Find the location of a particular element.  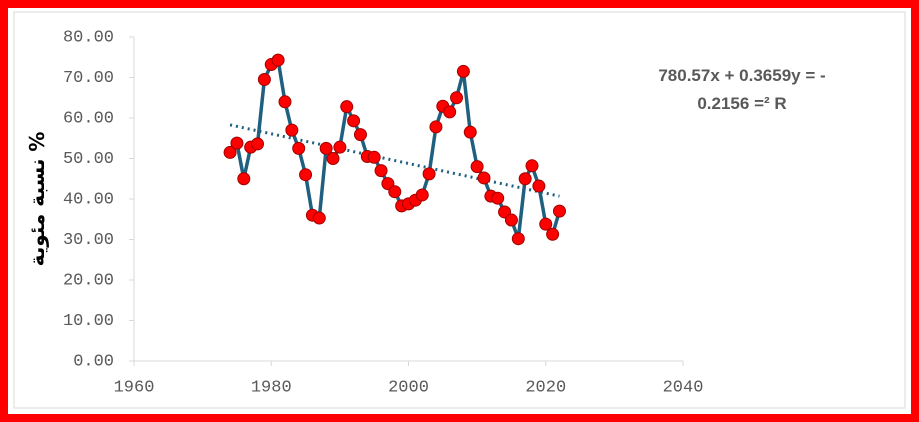

y-tick-label: 80.00 is located at coordinates (88, 37).